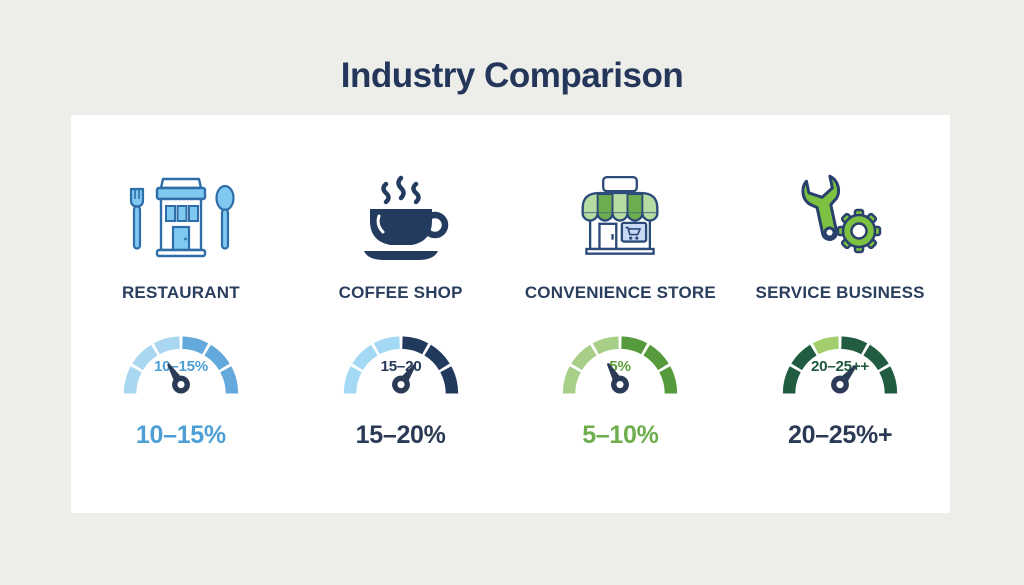 Image resolution: width=1024 pixels, height=585 pixels. Describe the element at coordinates (840, 435) in the screenshot. I see `service-business-margin-value: 20–25%+` at that location.